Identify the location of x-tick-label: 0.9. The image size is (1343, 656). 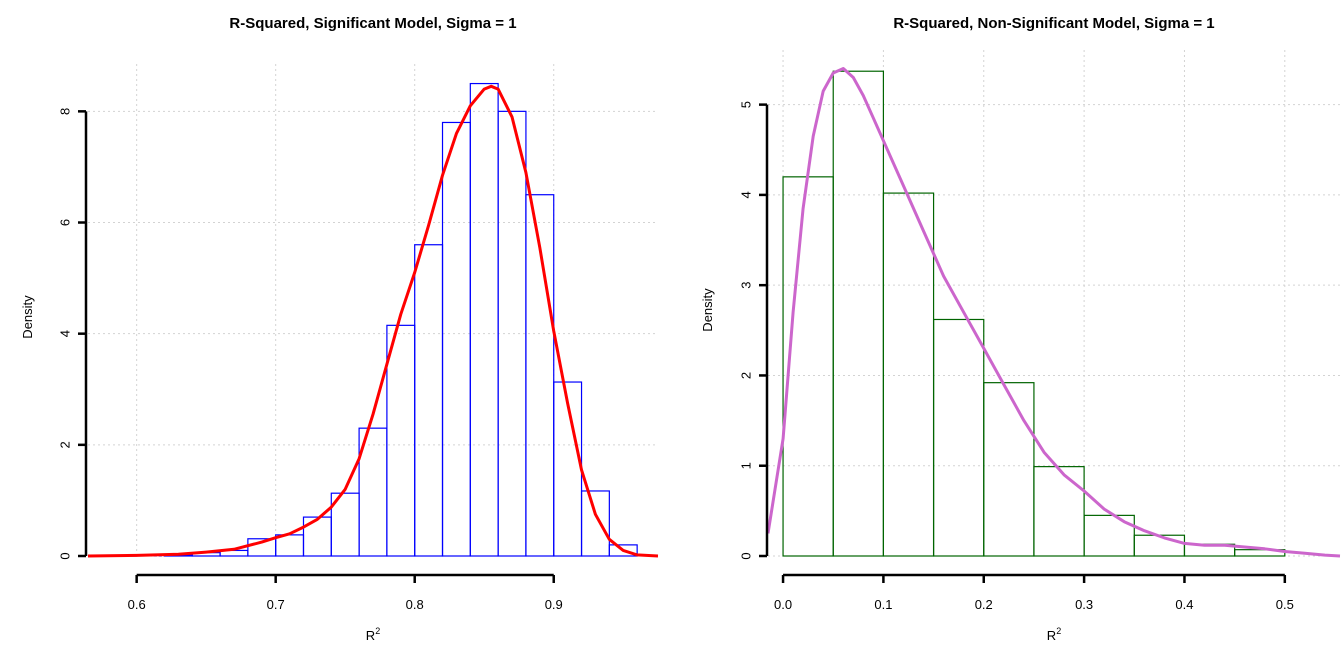
(554, 604).